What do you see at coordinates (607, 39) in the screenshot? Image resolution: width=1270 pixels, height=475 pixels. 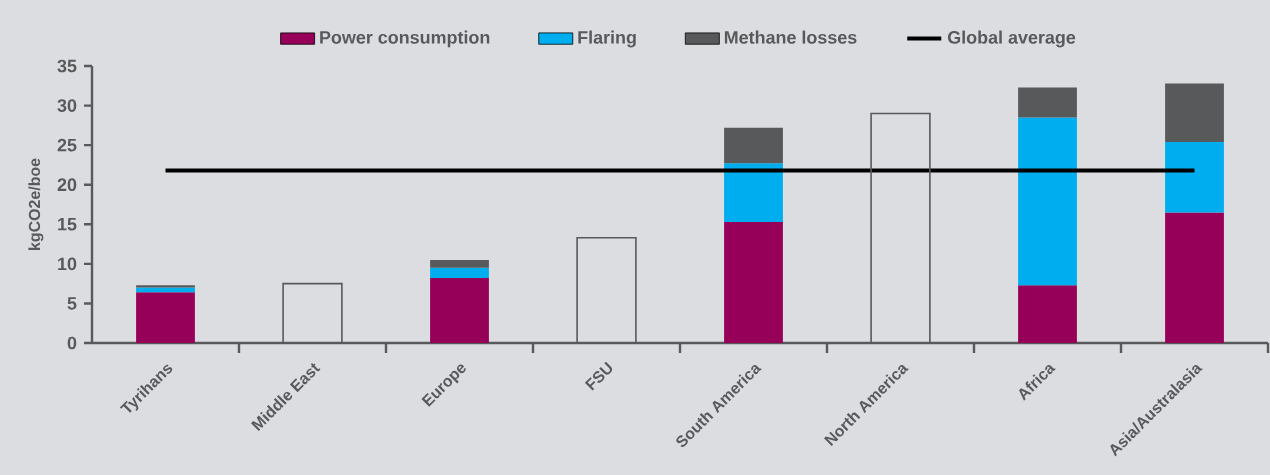 I see `legend-label: Flaring` at bounding box center [607, 39].